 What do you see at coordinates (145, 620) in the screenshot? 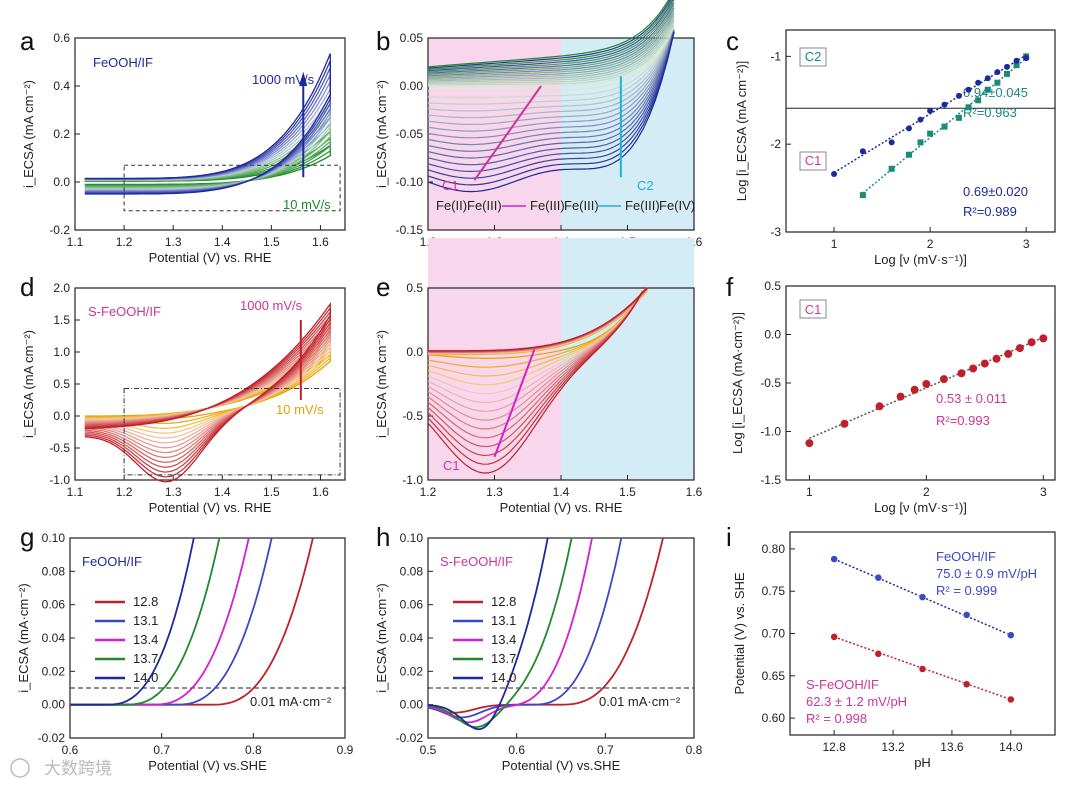
I see `legend-label: 13.1` at bounding box center [145, 620].